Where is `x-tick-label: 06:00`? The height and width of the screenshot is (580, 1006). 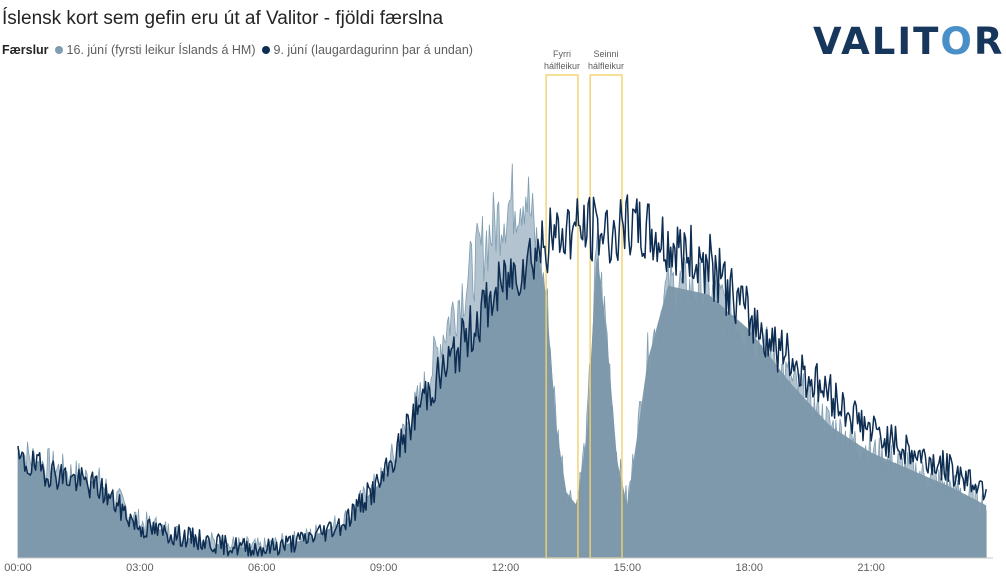
x-tick-label: 06:00 is located at coordinates (262, 568).